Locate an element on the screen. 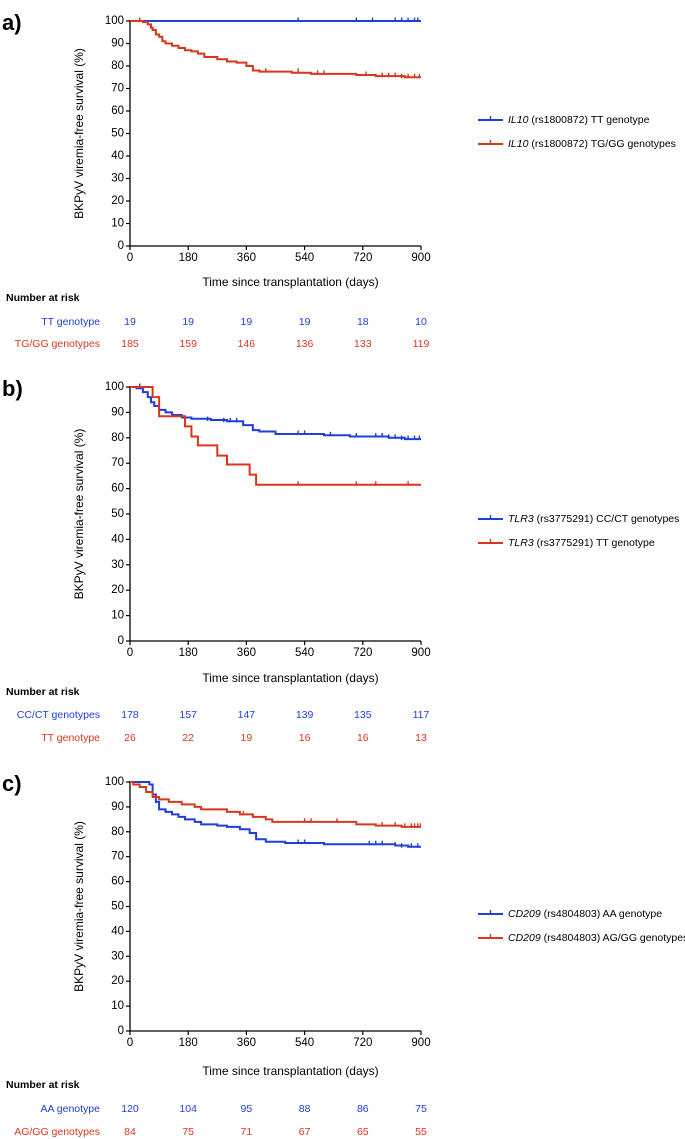 Image resolution: width=685 pixels, height=1139 pixels. panel-3-legend-entry: CD209 (rs4804803) AA genotype is located at coordinates (585, 914).